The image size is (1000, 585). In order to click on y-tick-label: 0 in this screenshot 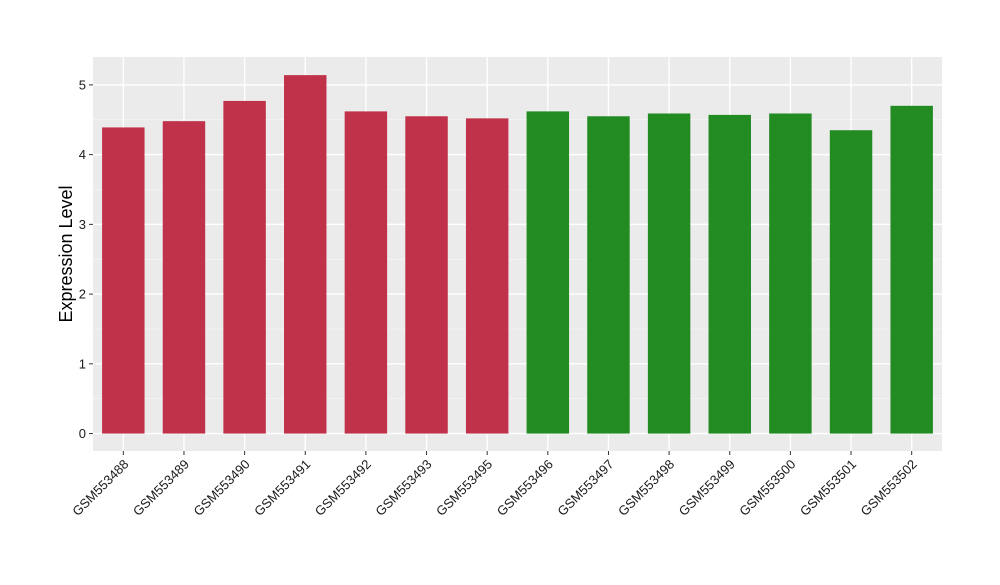, I will do `click(82, 433)`.